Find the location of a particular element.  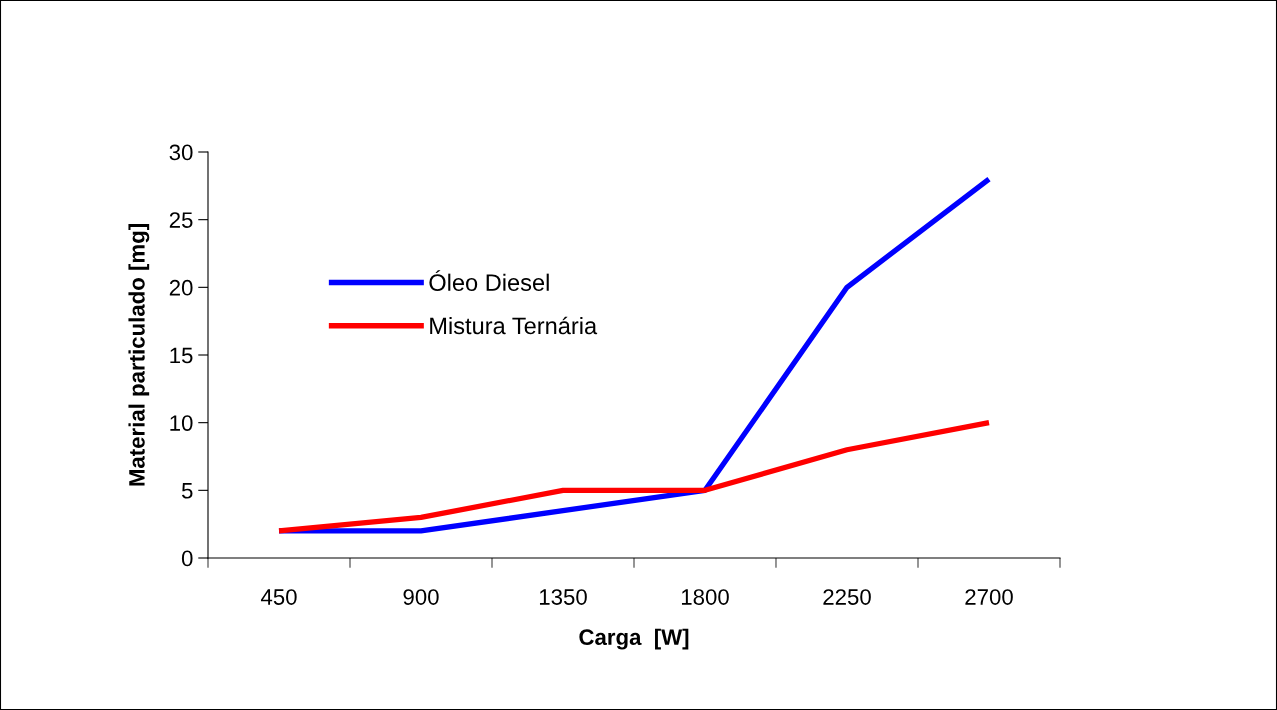

x-tick-label: 1350 is located at coordinates (563, 597).